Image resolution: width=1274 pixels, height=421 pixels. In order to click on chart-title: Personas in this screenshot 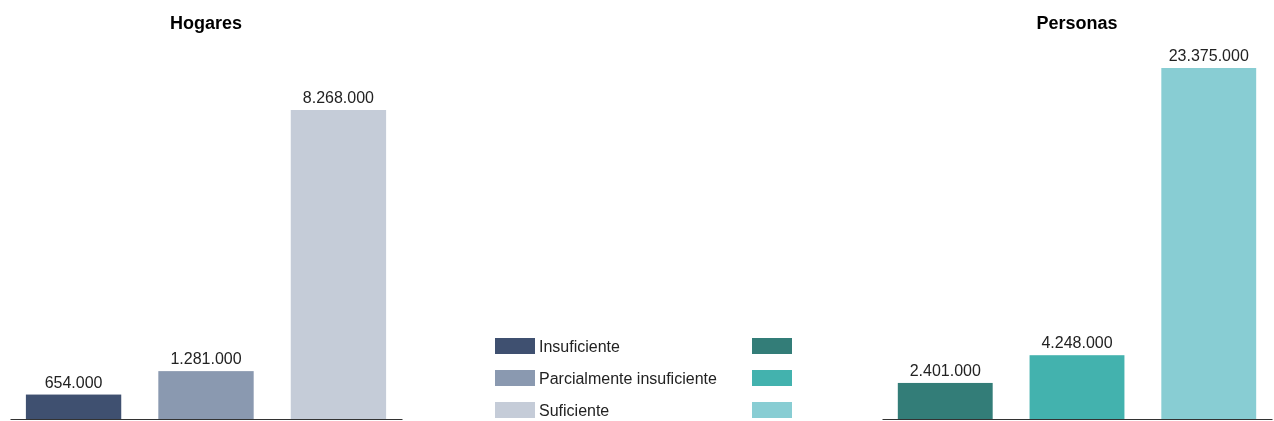, I will do `click(1077, 23)`.